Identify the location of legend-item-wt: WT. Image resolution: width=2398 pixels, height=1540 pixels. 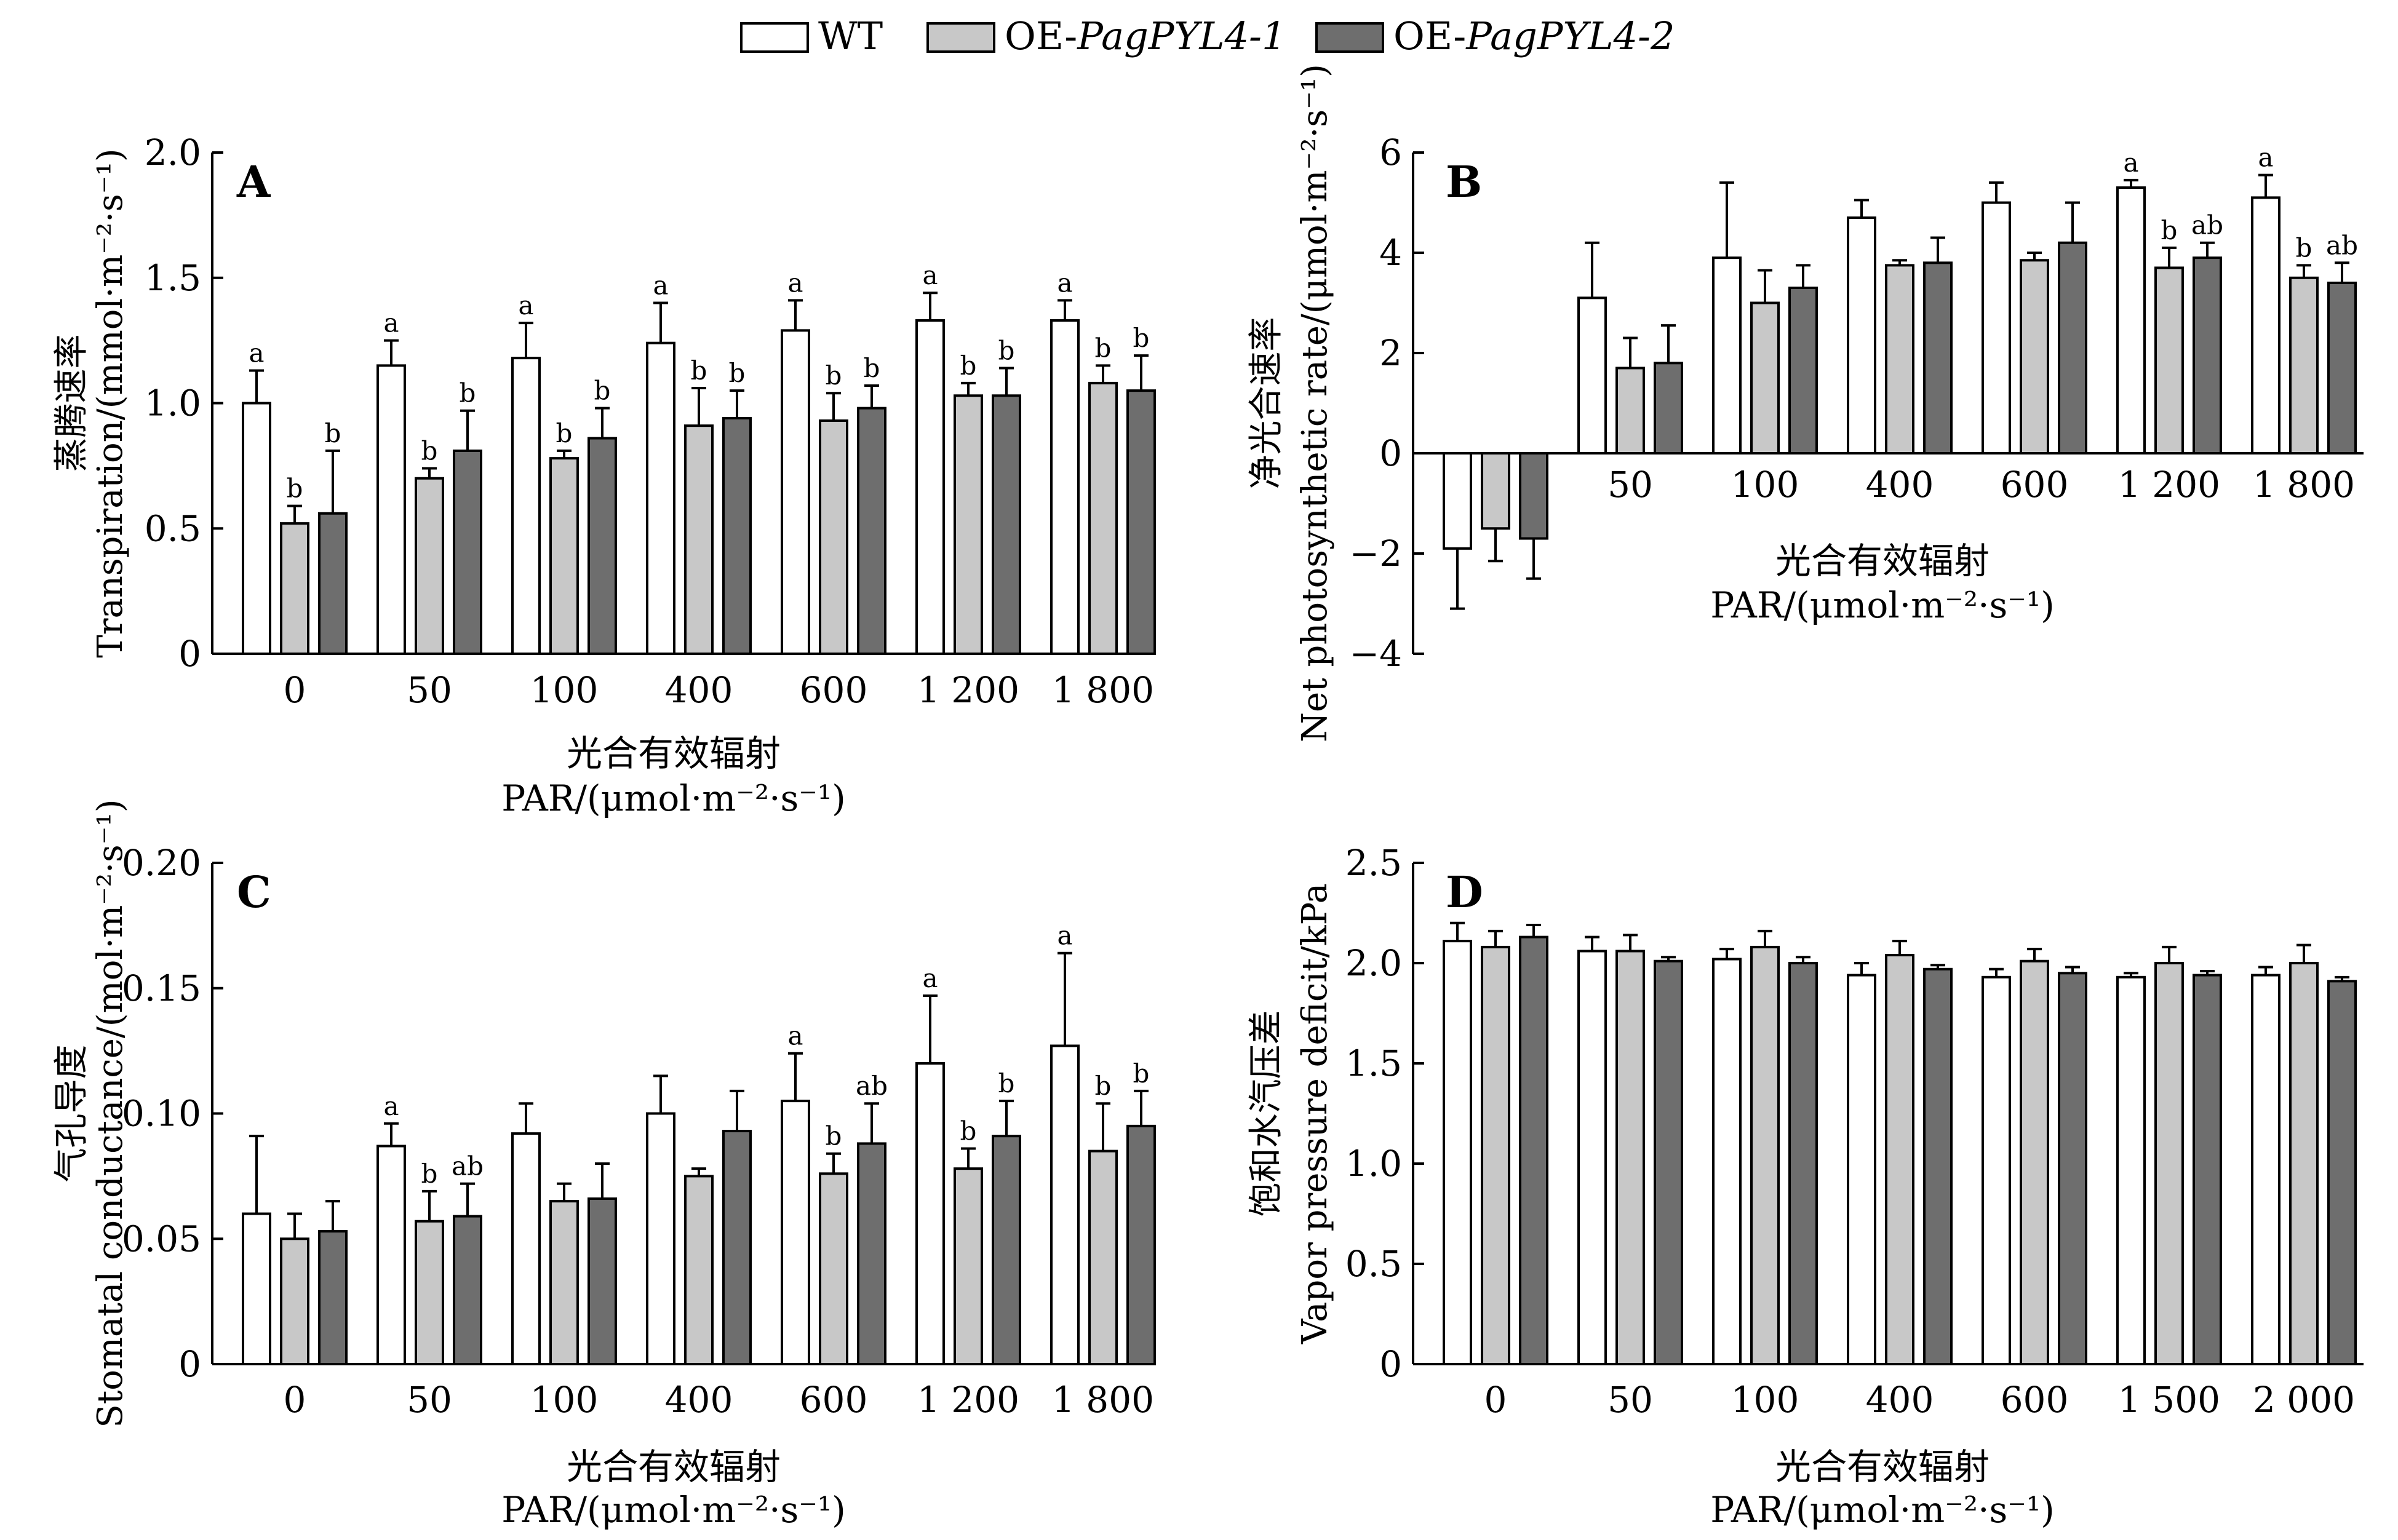
(811, 36).